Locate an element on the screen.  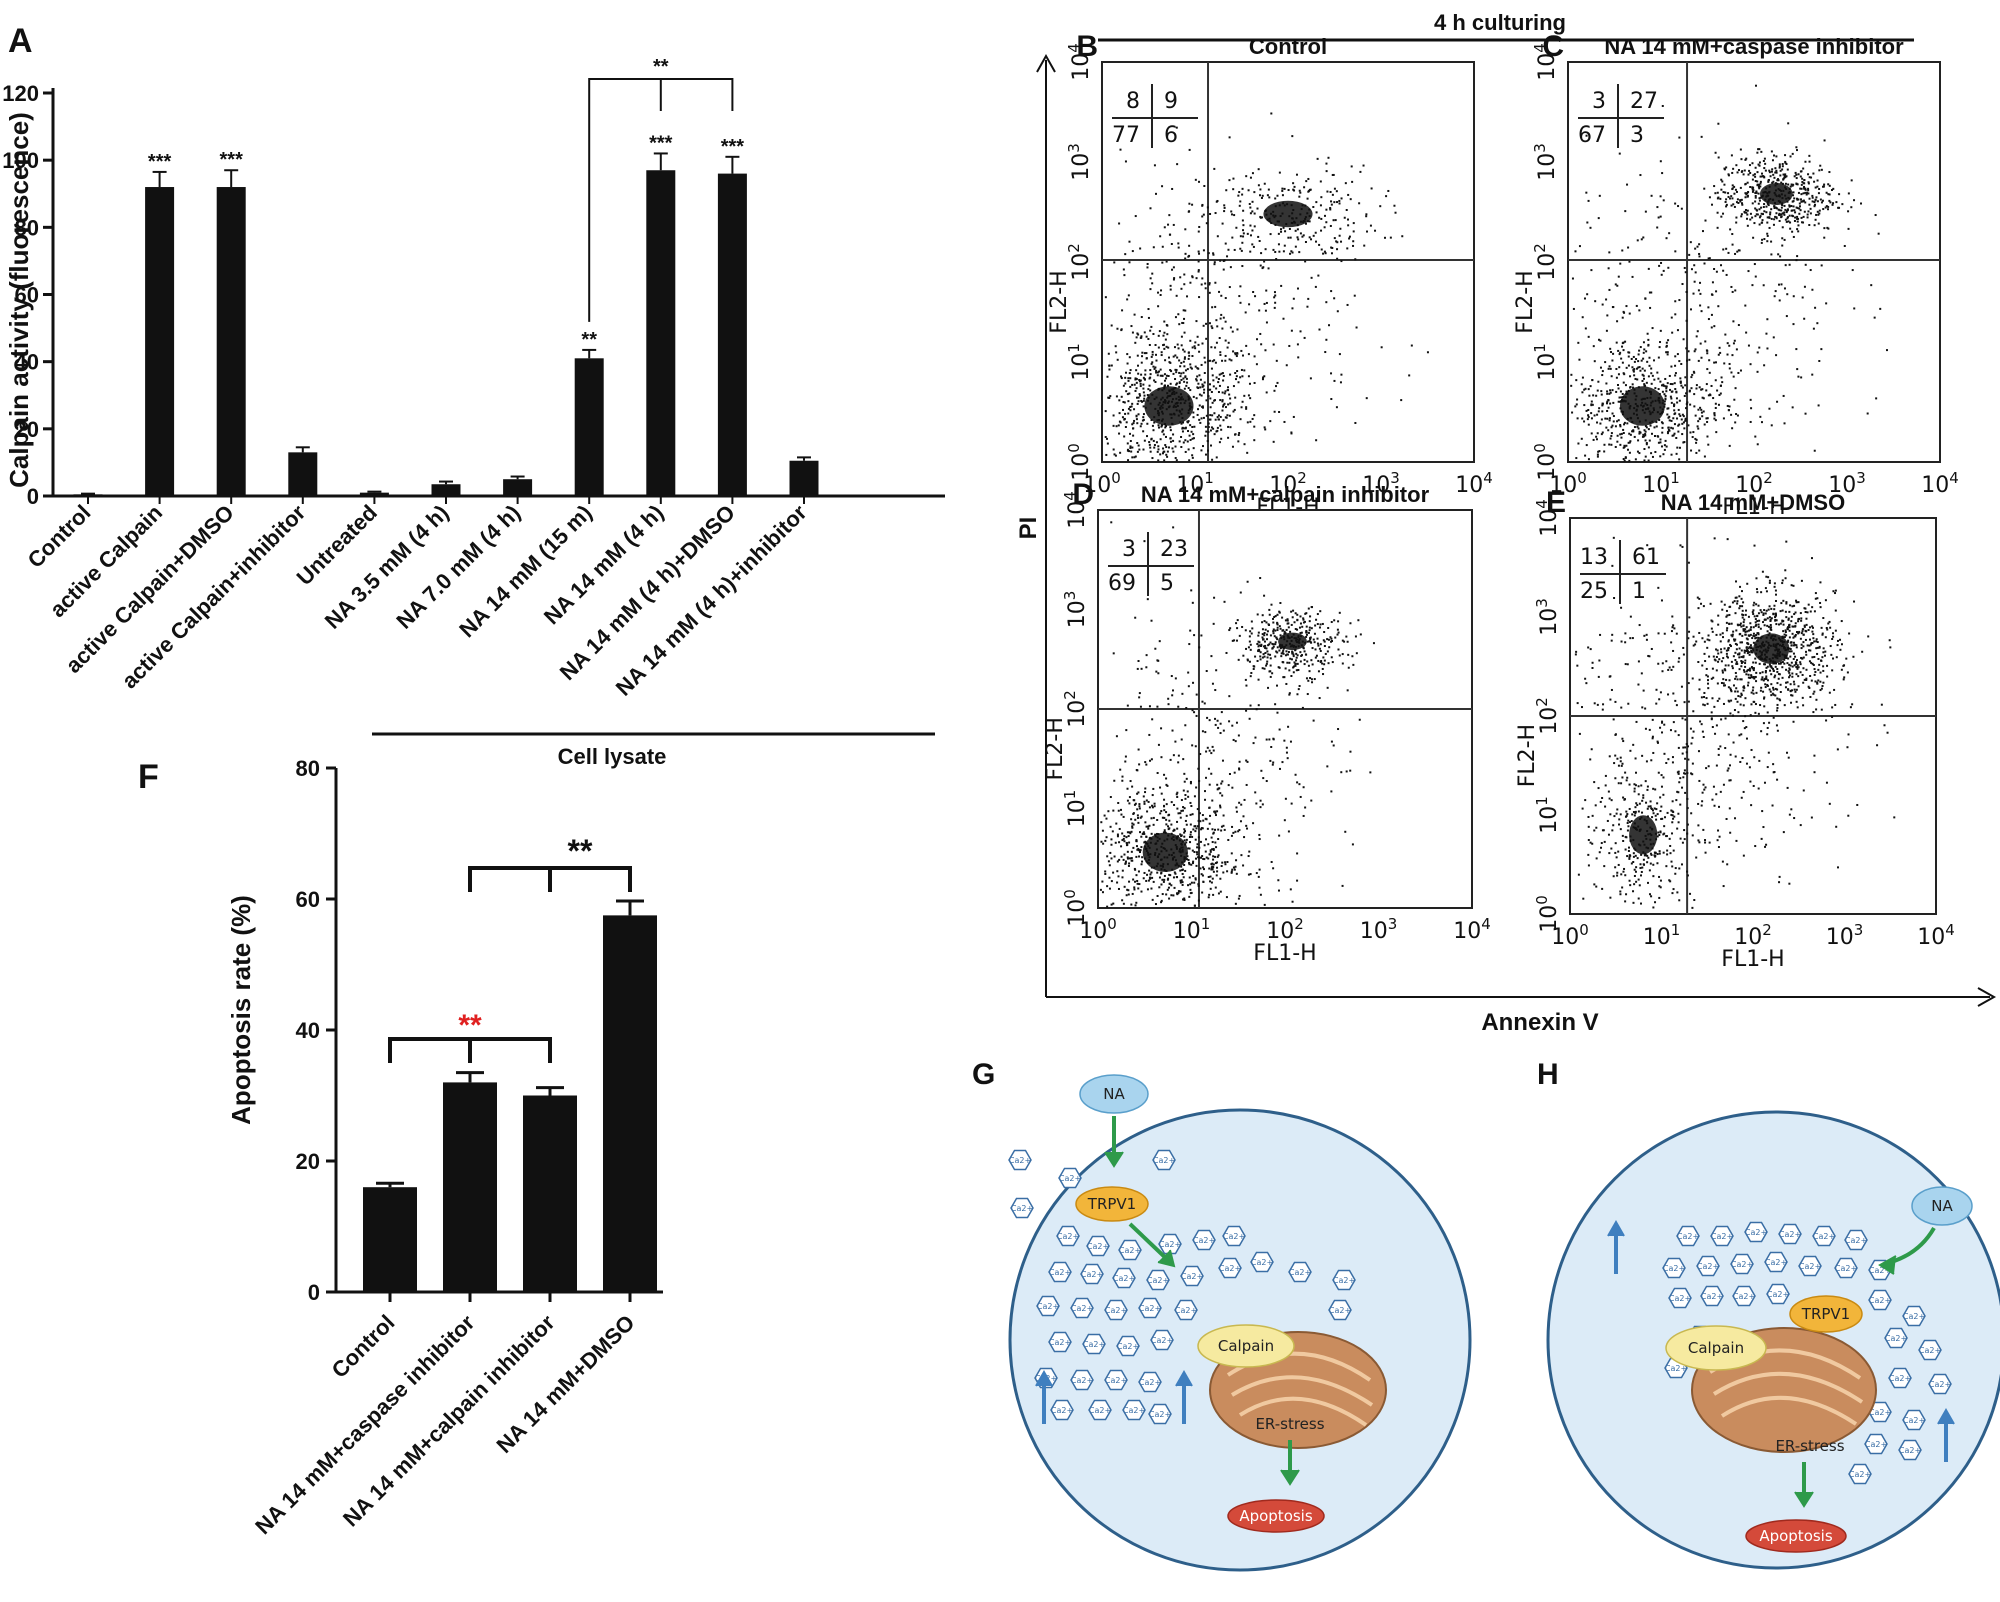
y-tick-label: 80 is located at coordinates (27, 227).